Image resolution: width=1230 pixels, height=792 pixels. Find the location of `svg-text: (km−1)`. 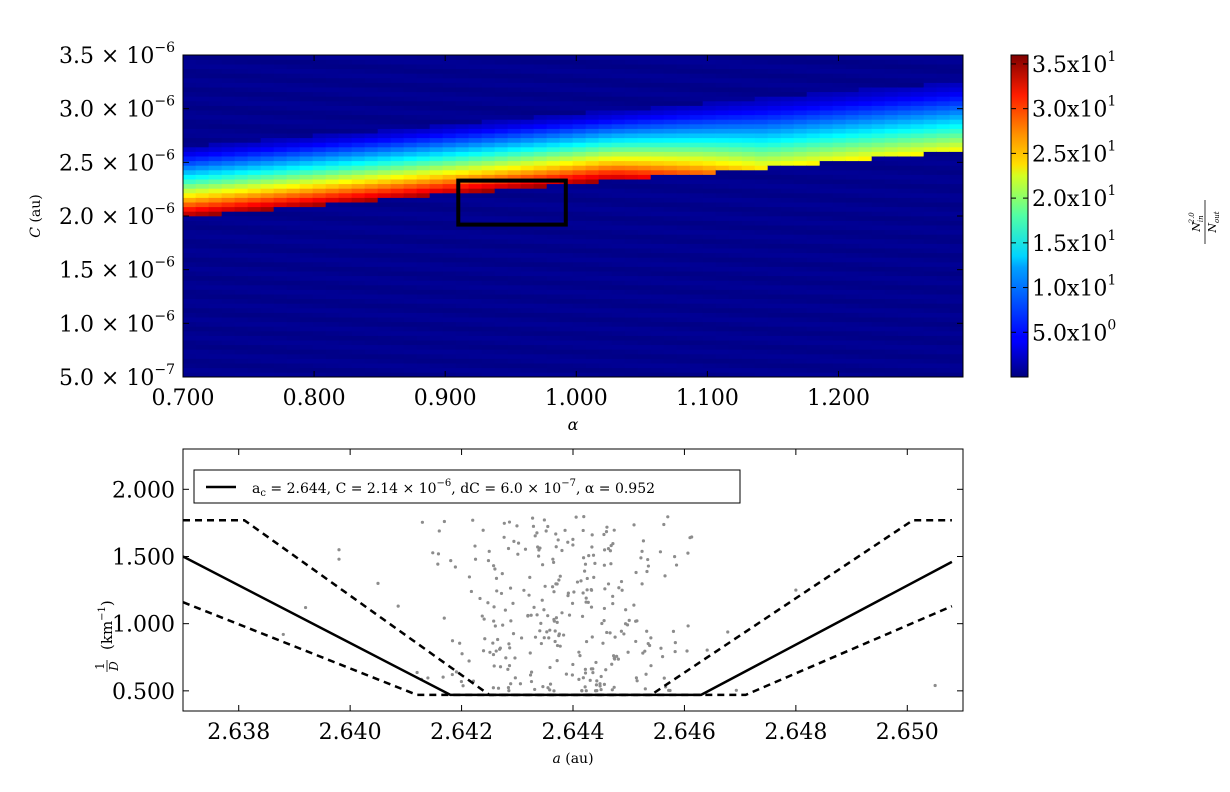

svg-text: (km−1) is located at coordinates (106, 625).